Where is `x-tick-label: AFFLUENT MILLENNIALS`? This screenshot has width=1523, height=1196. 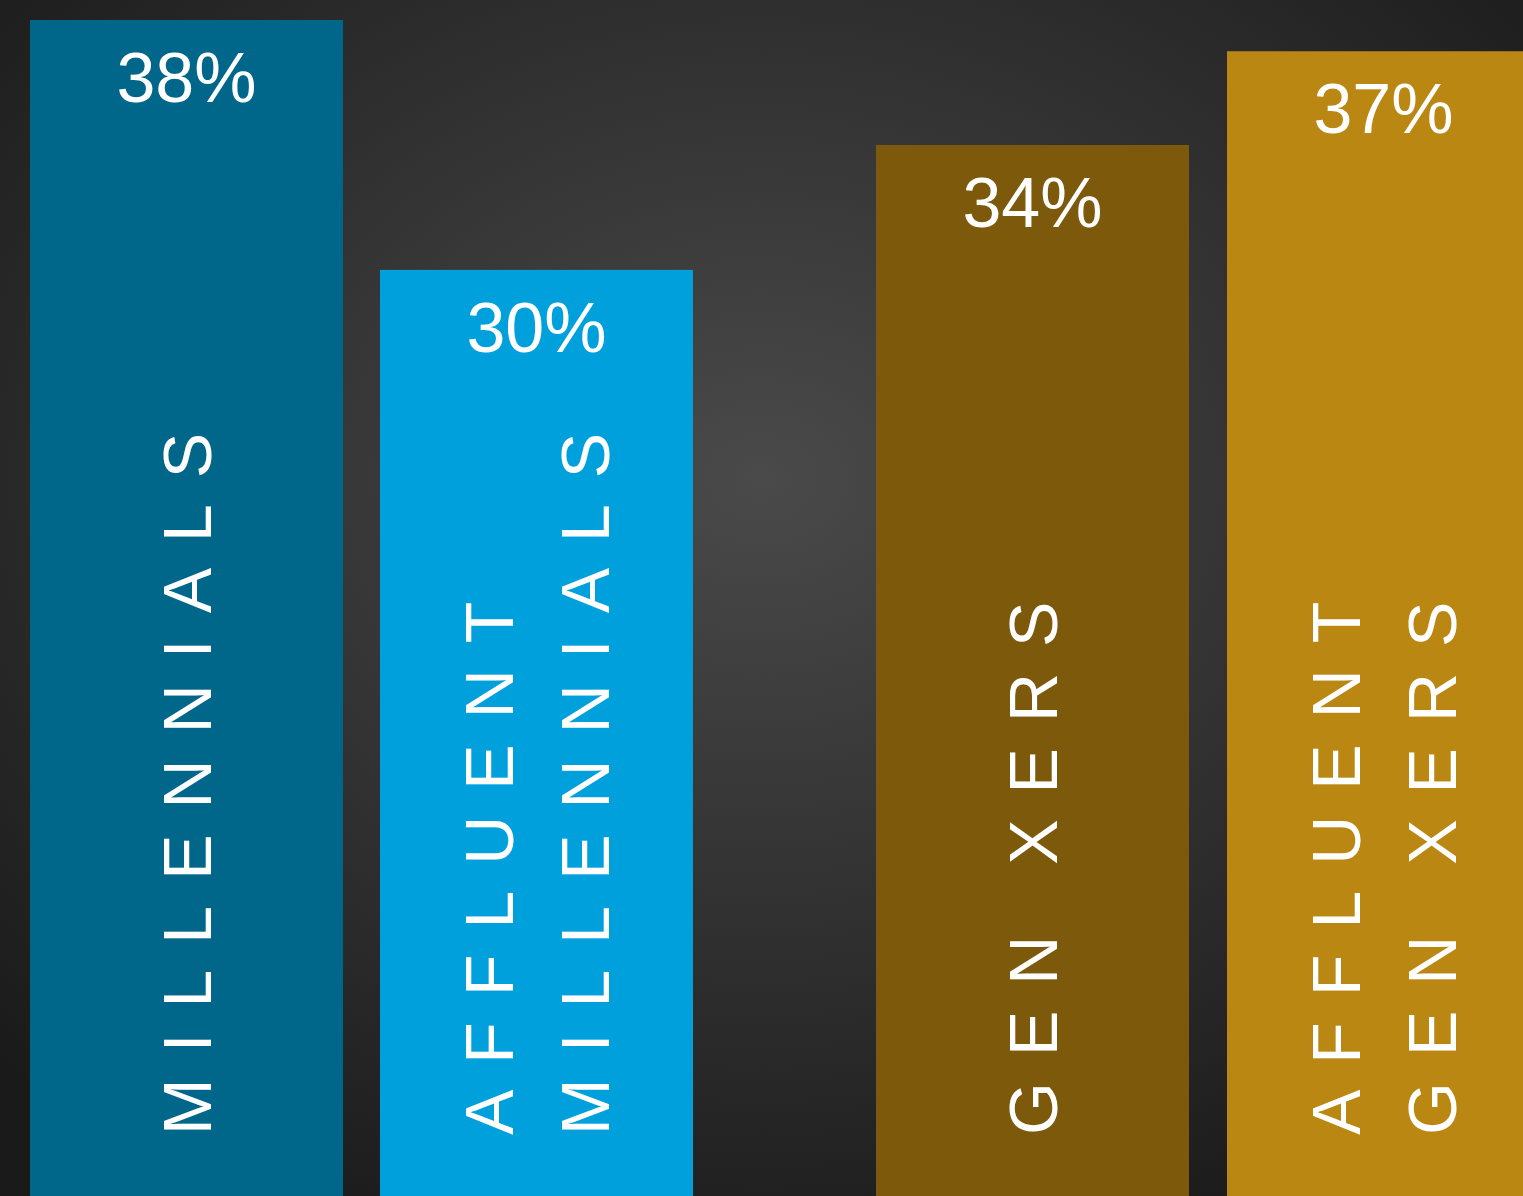
x-tick-label: AFFLUENT MILLENNIALS is located at coordinates (536, 770).